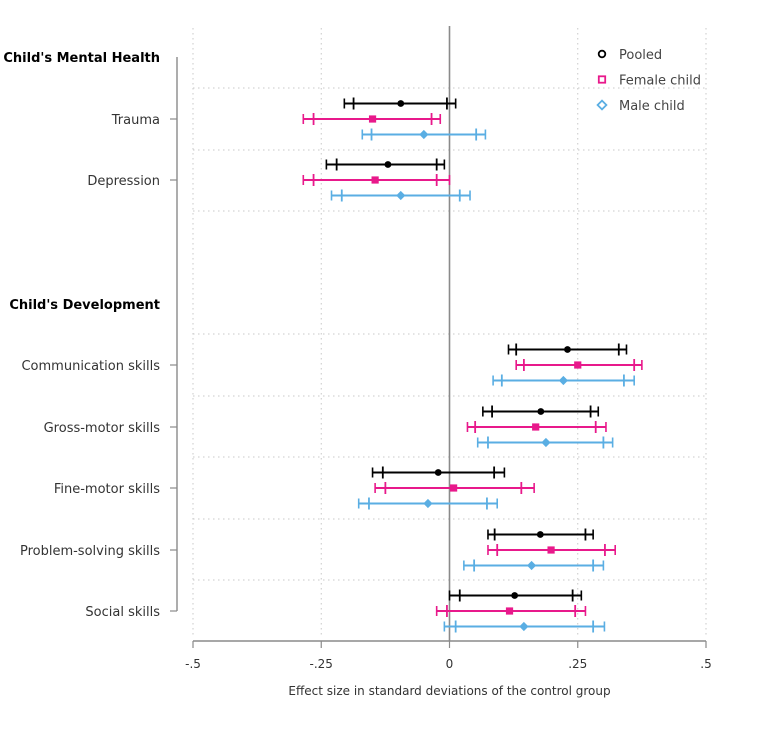 Image resolution: width=763 pixels, height=740 pixels. What do you see at coordinates (602, 54) in the screenshot?
I see `legend-marker-circle` at bounding box center [602, 54].